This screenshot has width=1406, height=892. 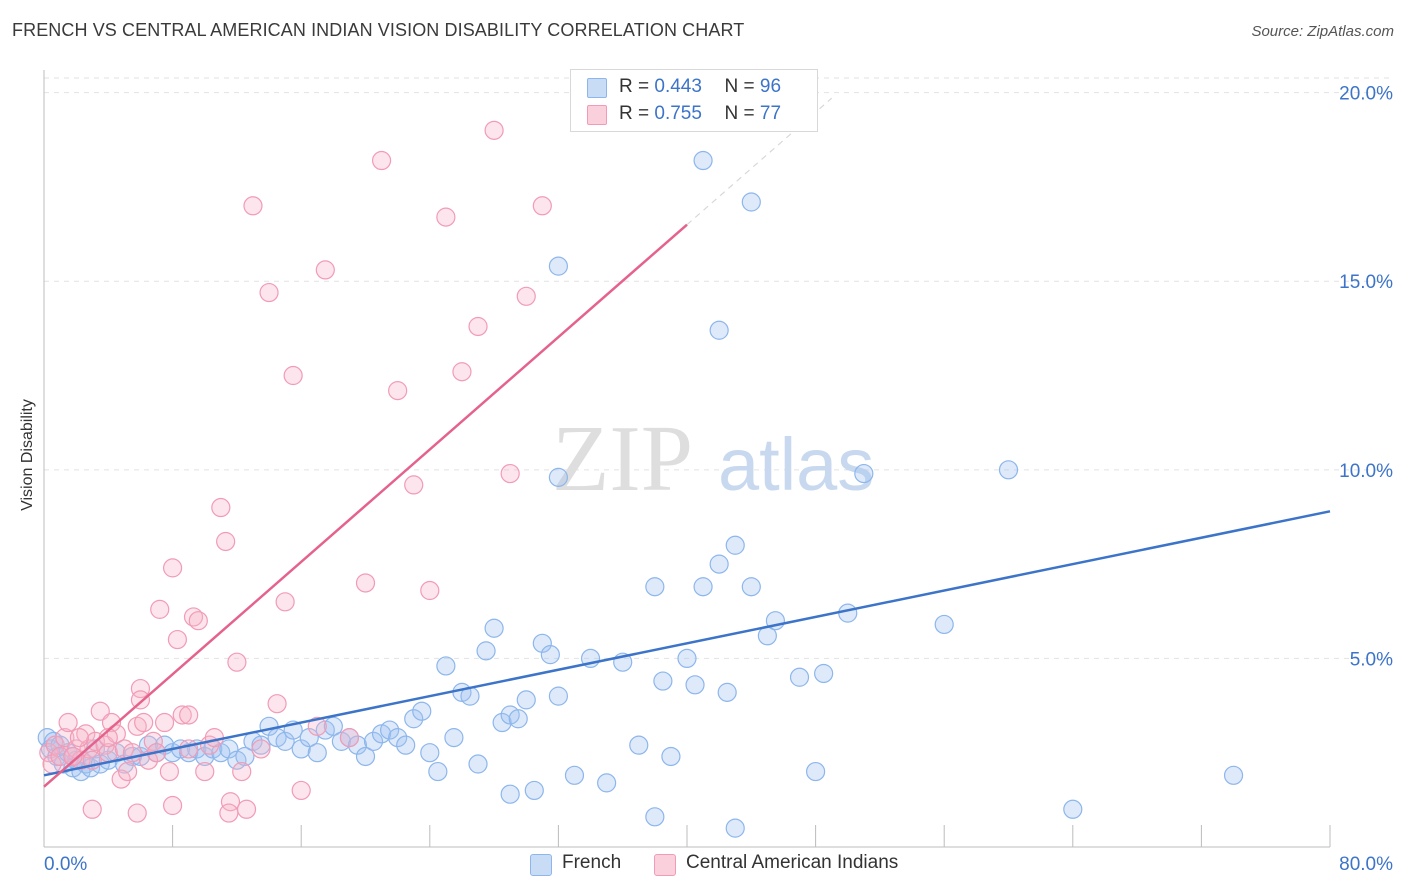 I want to click on n-label: N =, so click(x=739, y=113).